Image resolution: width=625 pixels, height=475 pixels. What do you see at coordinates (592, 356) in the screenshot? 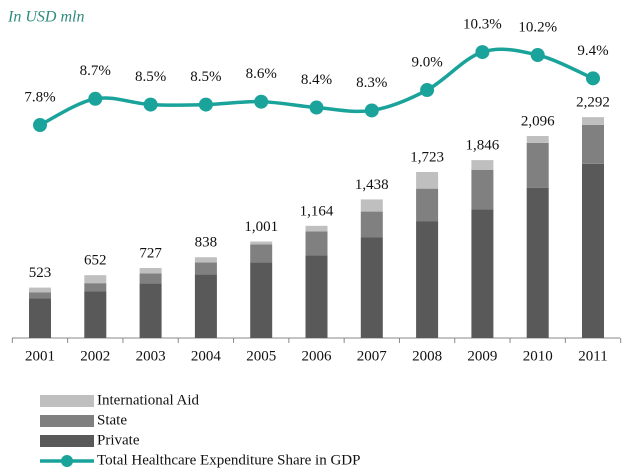
I see `x-tick-label: 2011` at bounding box center [592, 356].